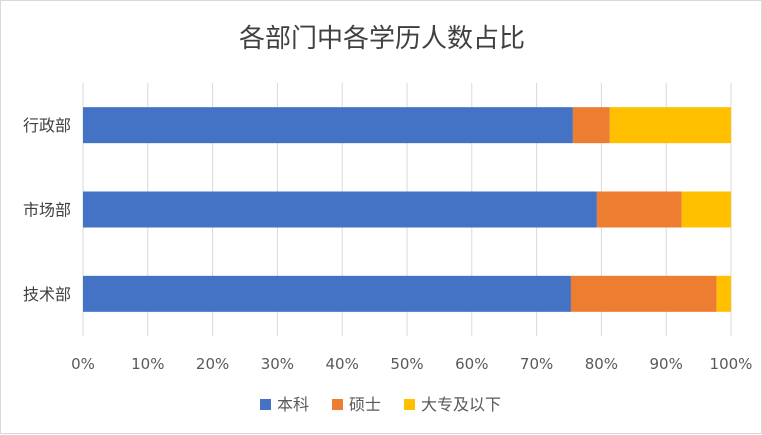 The width and height of the screenshot is (762, 435). I want to click on x-tick-label: 30%, so click(277, 364).